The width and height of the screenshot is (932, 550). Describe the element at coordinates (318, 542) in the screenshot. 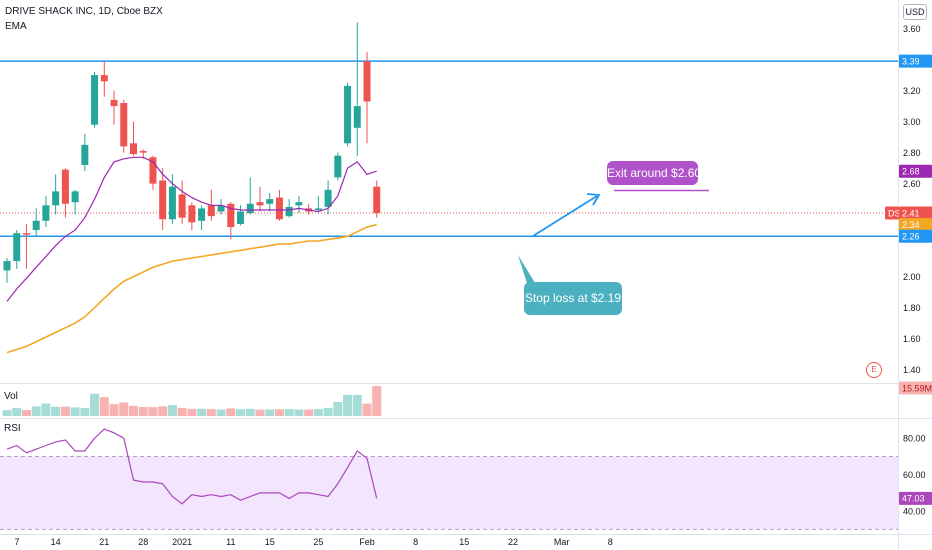

I see `time-axis-label: 25` at that location.